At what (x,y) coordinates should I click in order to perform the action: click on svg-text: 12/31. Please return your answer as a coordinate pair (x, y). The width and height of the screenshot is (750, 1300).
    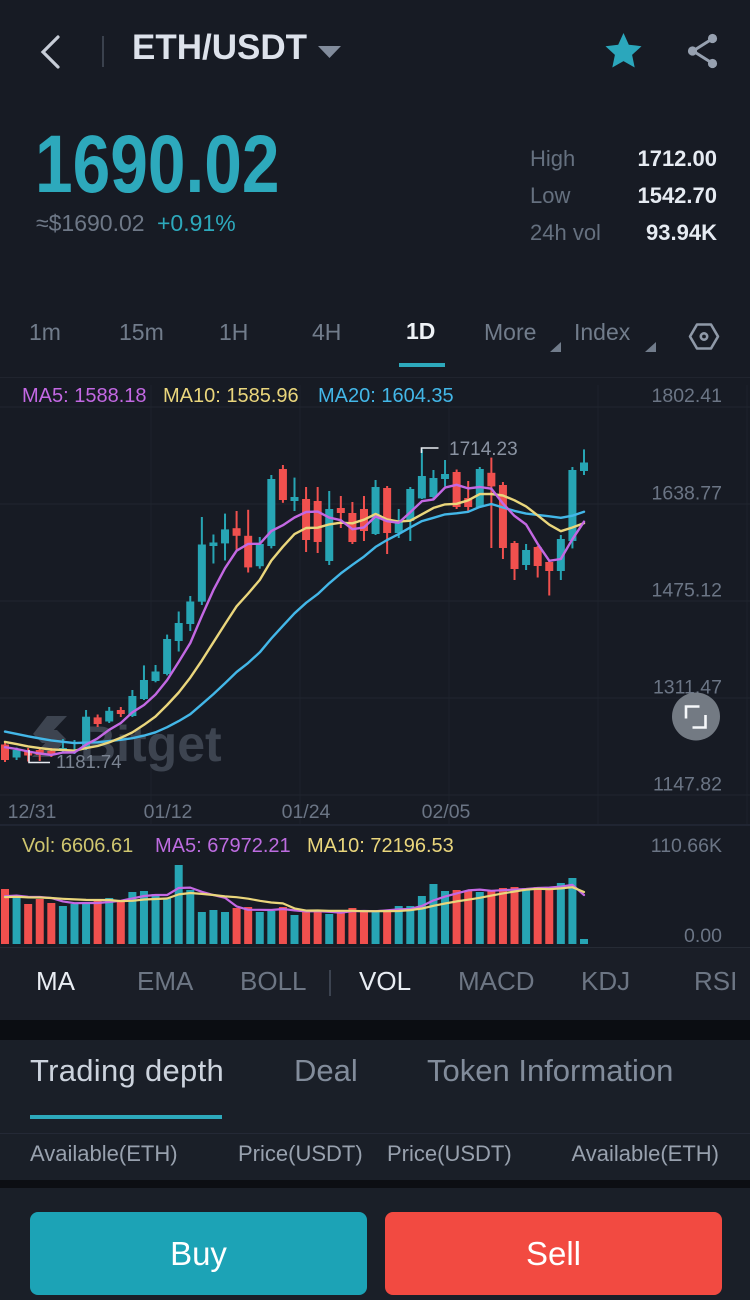
    Looking at the image, I should click on (32, 812).